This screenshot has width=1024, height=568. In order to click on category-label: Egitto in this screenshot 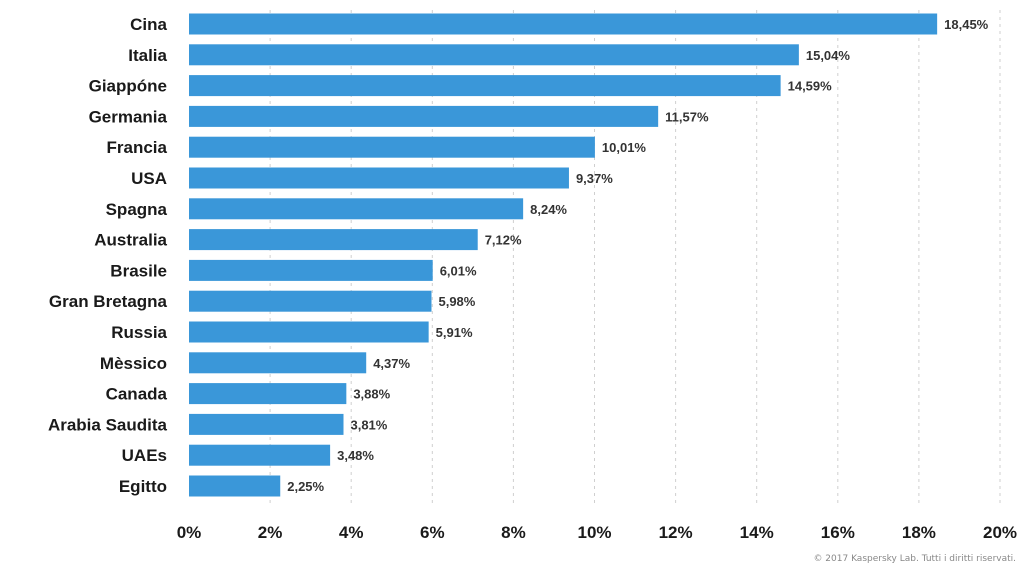, I will do `click(143, 486)`.